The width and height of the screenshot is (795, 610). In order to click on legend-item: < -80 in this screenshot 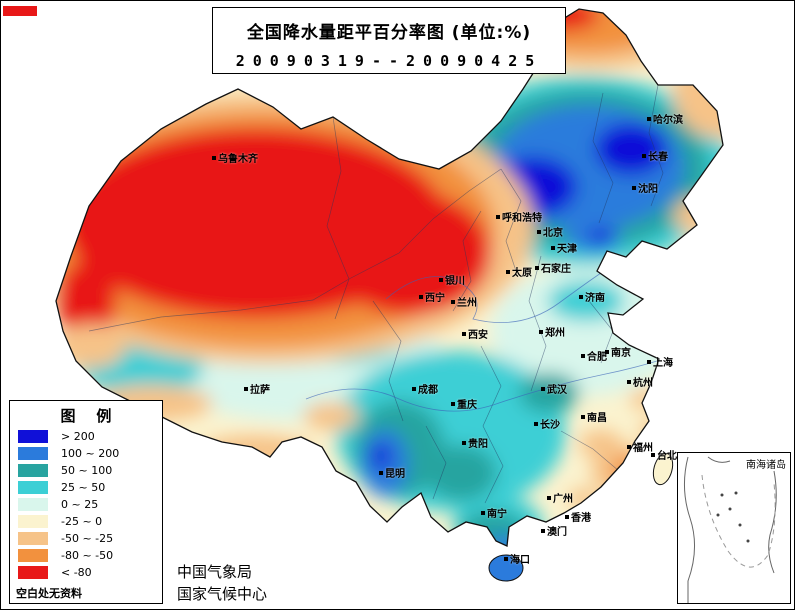, I will do `click(90, 572)`.